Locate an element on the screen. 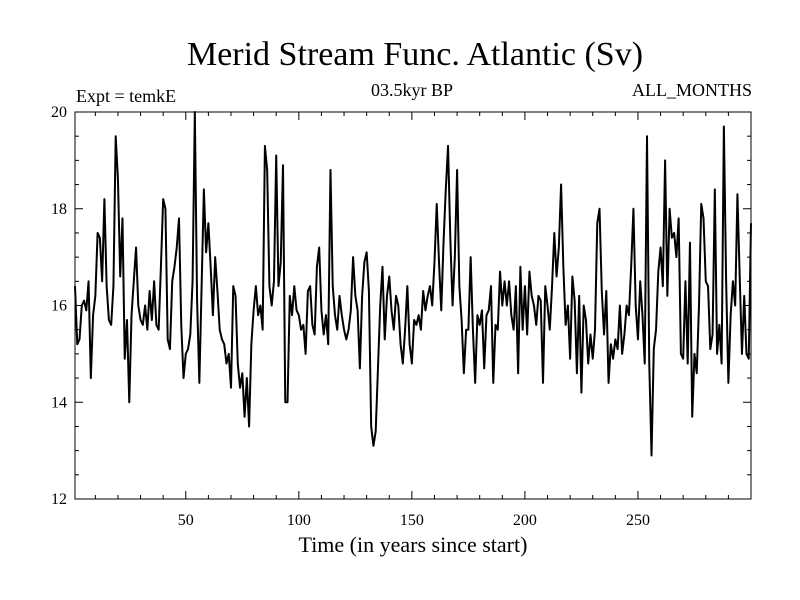  y-tick-label: 20 is located at coordinates (59, 112).